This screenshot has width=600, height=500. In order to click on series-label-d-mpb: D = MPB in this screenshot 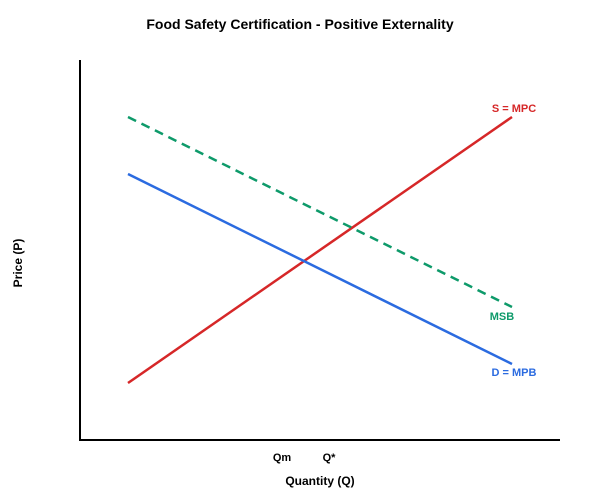, I will do `click(514, 373)`.